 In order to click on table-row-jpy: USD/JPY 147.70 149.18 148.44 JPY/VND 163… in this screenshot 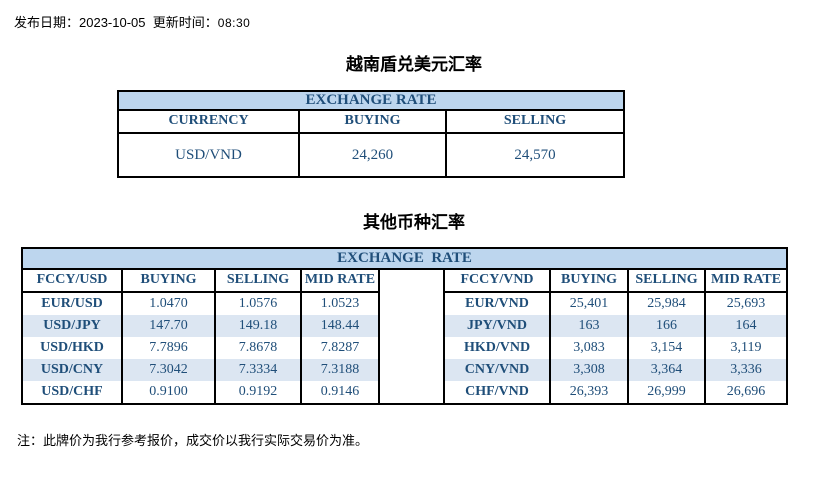, I will do `click(405, 326)`.